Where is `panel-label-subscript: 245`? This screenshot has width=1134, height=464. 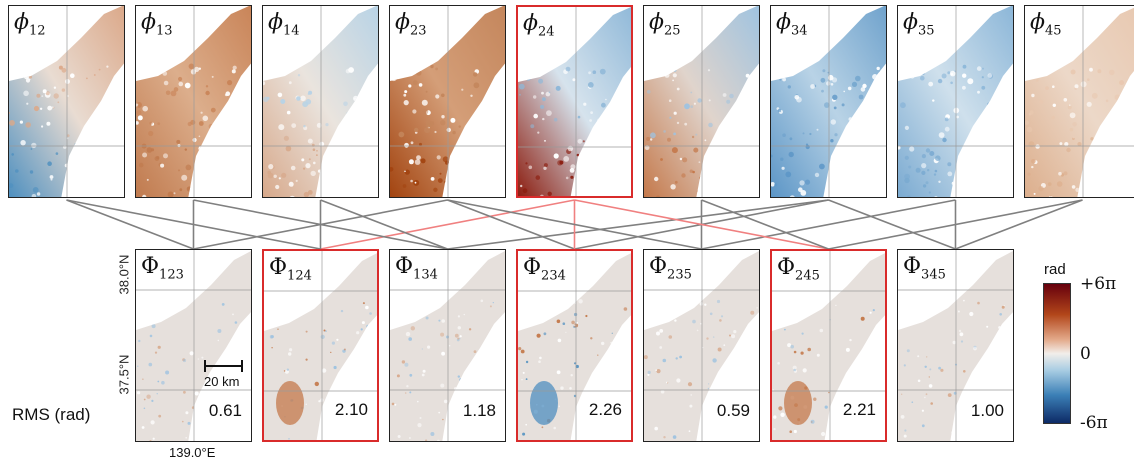
panel-label-subscript: 245 is located at coordinates (807, 276).